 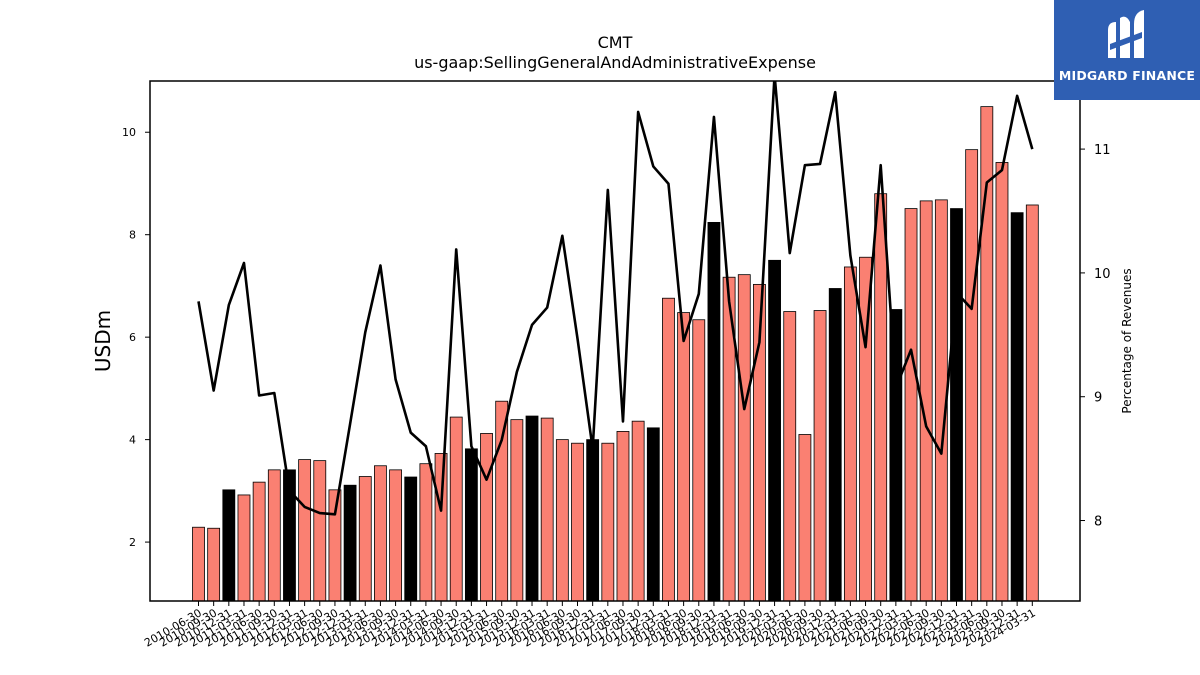 What do you see at coordinates (1127, 75) in the screenshot?
I see `brand-name: MIDGARD FINANCE` at bounding box center [1127, 75].